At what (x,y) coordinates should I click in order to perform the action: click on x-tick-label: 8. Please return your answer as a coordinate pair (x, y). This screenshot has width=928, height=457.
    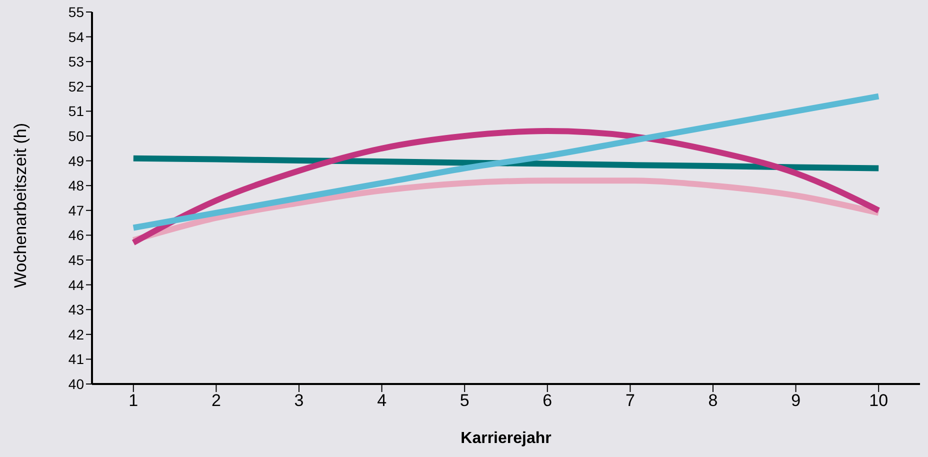
    Looking at the image, I should click on (713, 400).